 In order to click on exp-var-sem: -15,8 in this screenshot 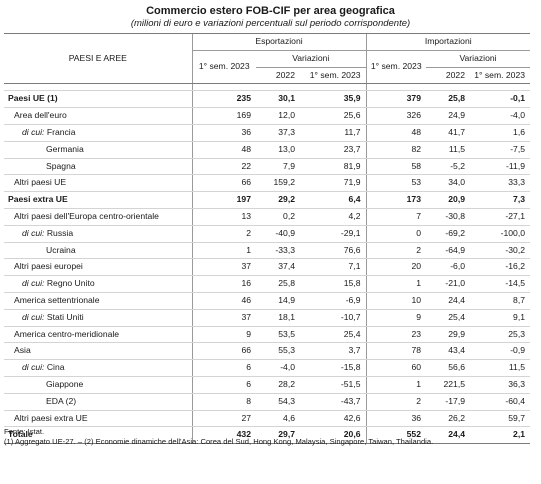, I will do `click(333, 368)`.